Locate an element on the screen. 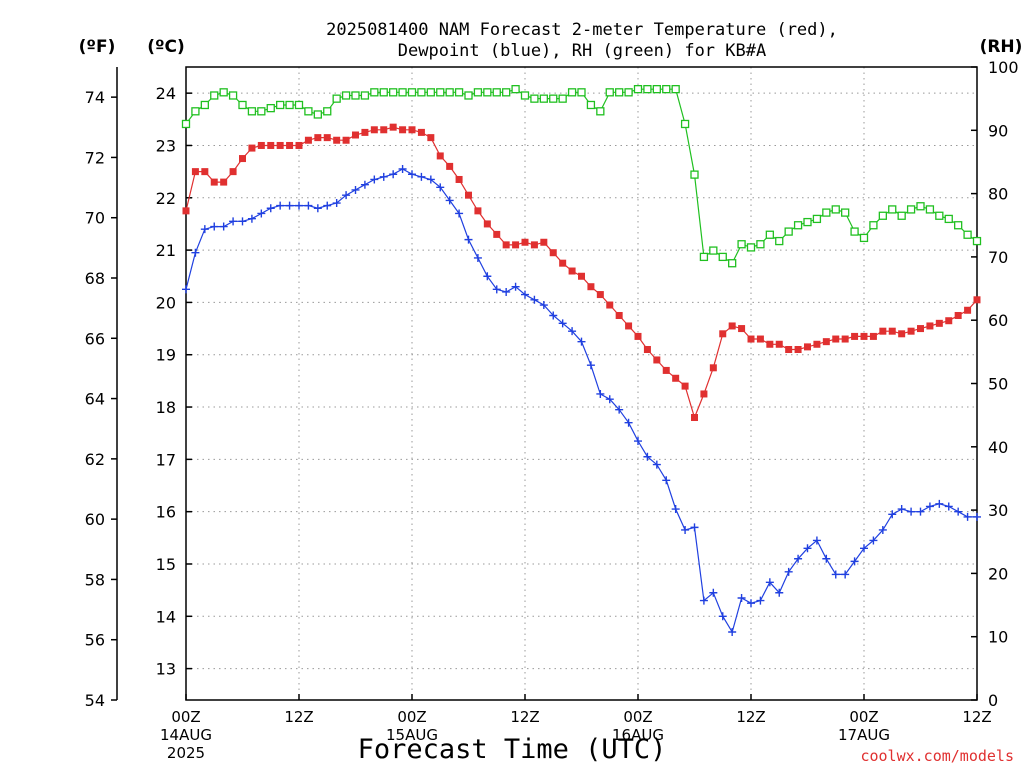  rh-unit-label: (RH) is located at coordinates (1001, 47).